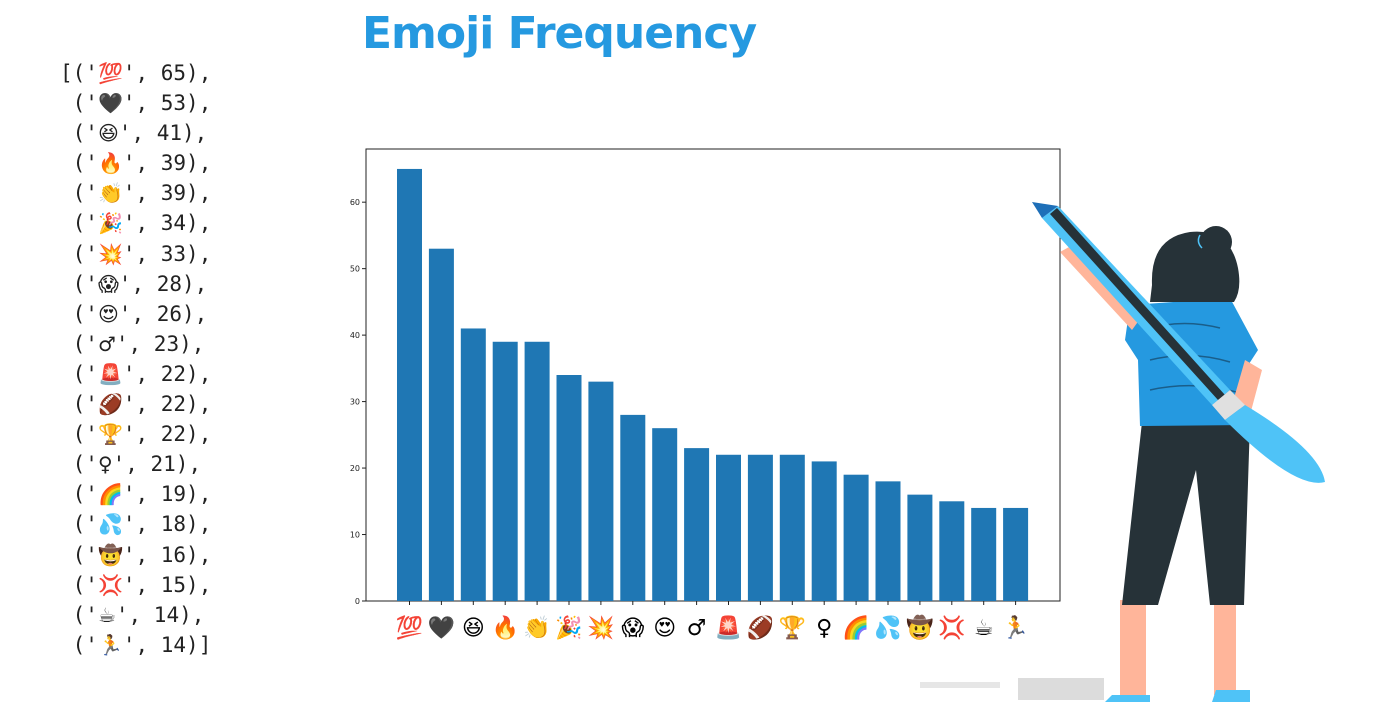 This screenshot has width=1383, height=705. I want to click on frequency-list-row: ('💥', 33),, so click(136, 254).